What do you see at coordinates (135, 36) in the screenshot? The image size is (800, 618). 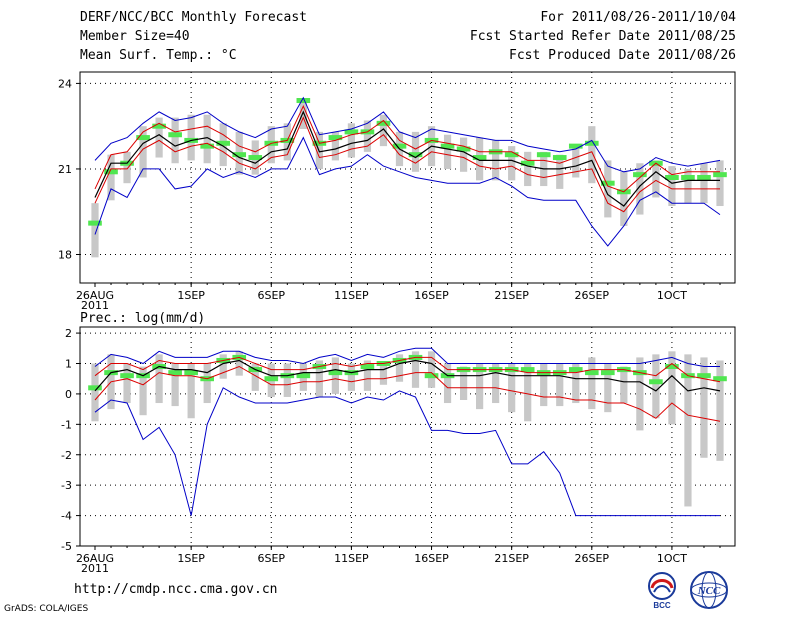 I see `member-size-label: Member Size=40` at bounding box center [135, 36].